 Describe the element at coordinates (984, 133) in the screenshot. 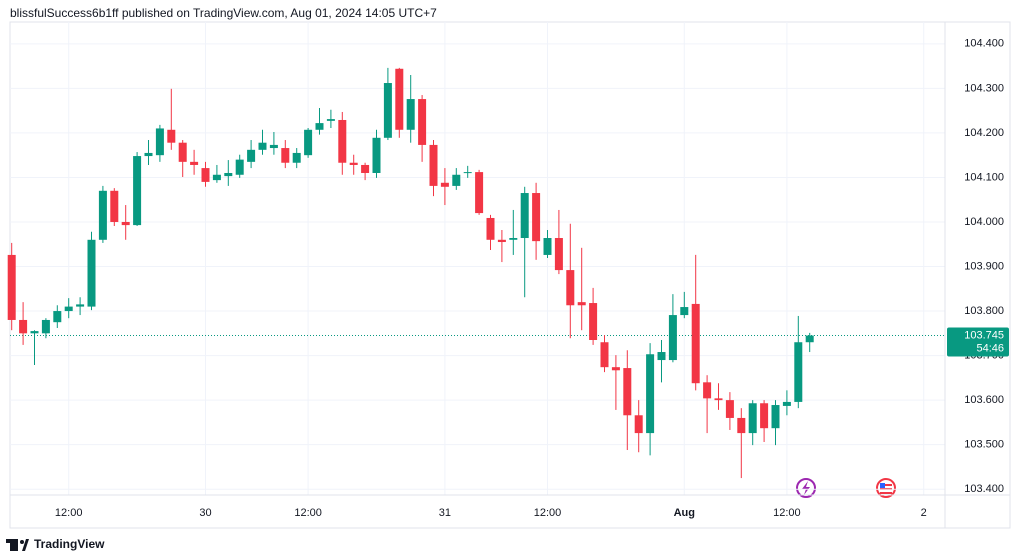

I see `y-tick-label: 104.200` at that location.